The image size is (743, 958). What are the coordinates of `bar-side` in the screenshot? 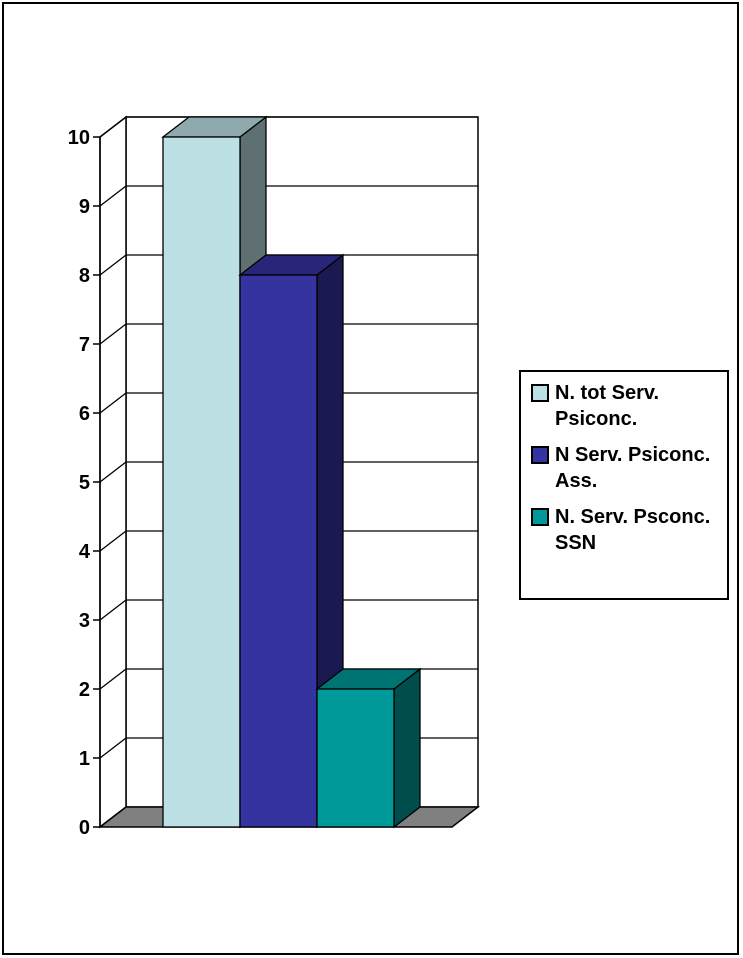 It's located at (407, 748).